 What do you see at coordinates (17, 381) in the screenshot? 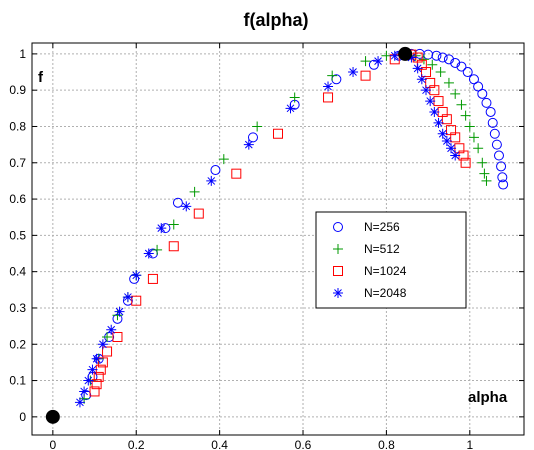
I see `y-tick-label: 0.1` at bounding box center [17, 381].